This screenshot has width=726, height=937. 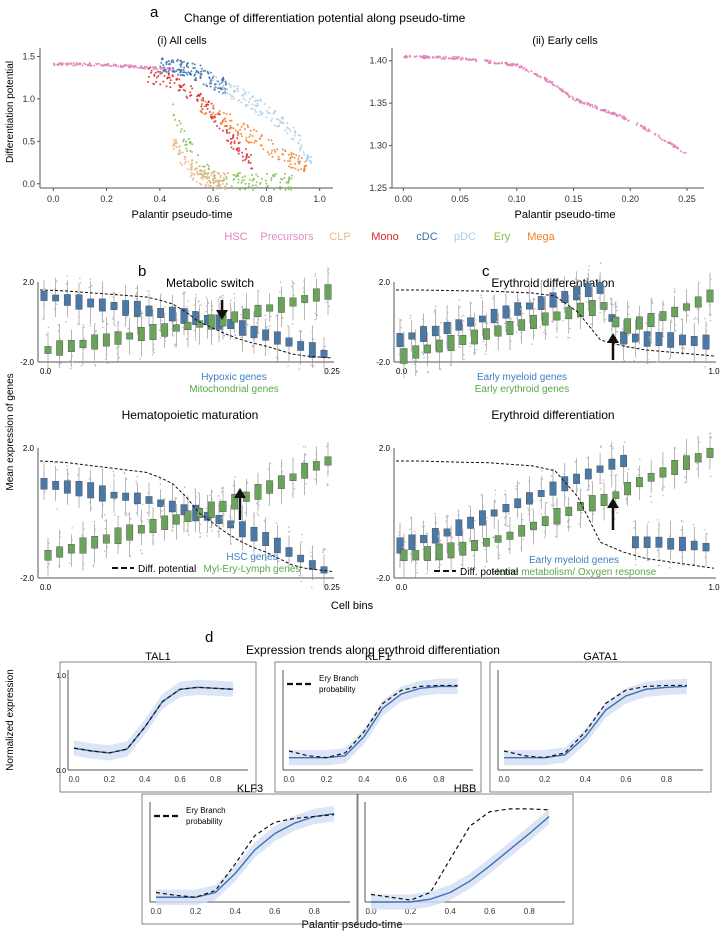 I want to click on legend-green: Mitochondrial genes, so click(x=234, y=389).